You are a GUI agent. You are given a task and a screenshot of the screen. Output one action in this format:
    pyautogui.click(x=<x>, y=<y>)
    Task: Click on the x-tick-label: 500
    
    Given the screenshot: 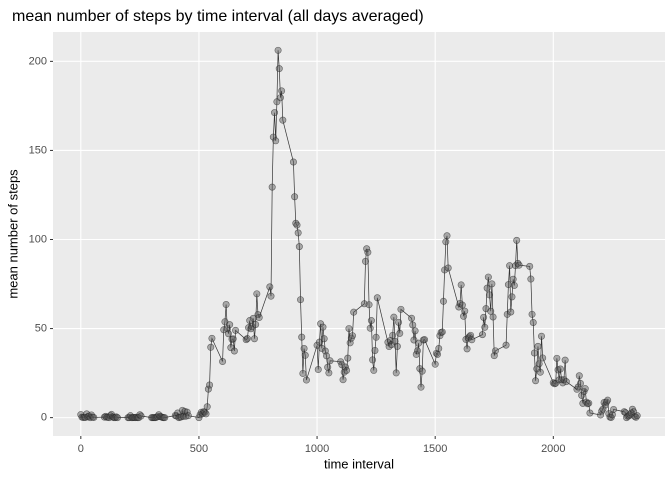 What is the action you would take?
    pyautogui.click(x=199, y=449)
    